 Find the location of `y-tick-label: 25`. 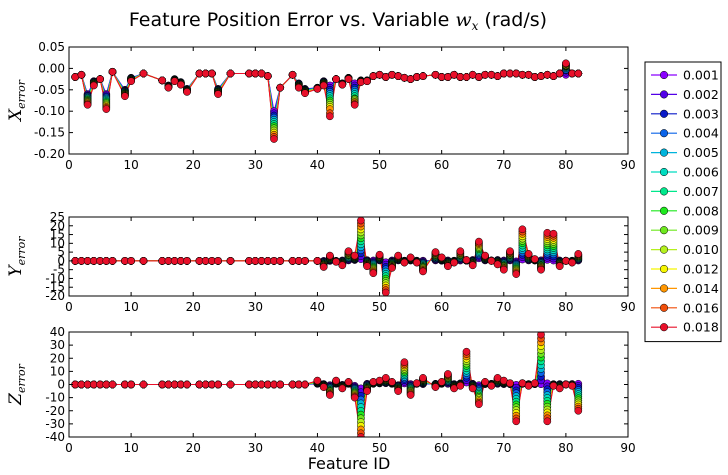

y-tick-label: 25 is located at coordinates (57, 217).